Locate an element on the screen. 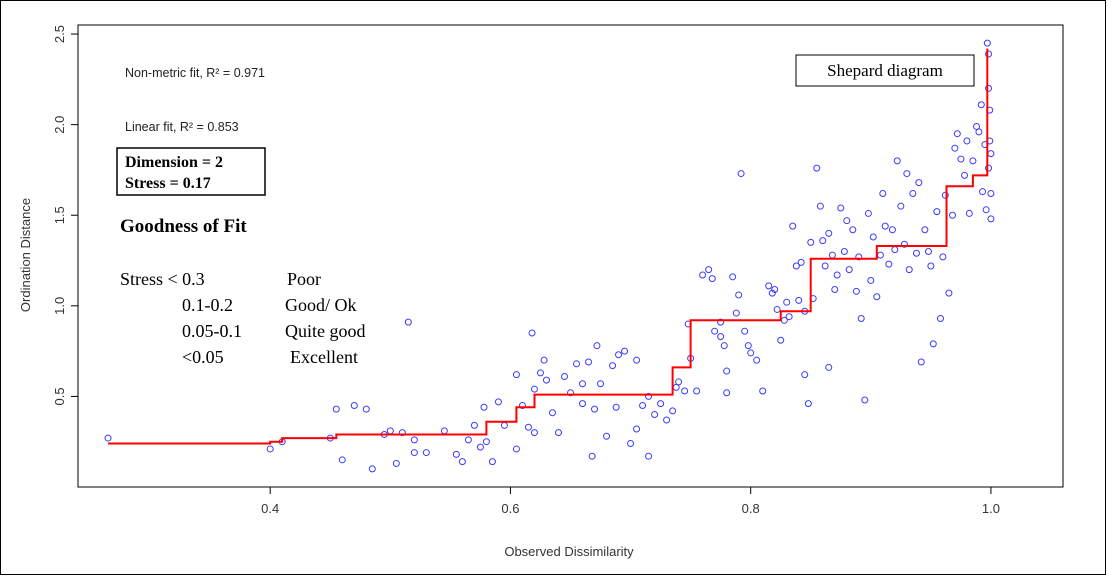  goodness-row-label: Excellent is located at coordinates (324, 357).